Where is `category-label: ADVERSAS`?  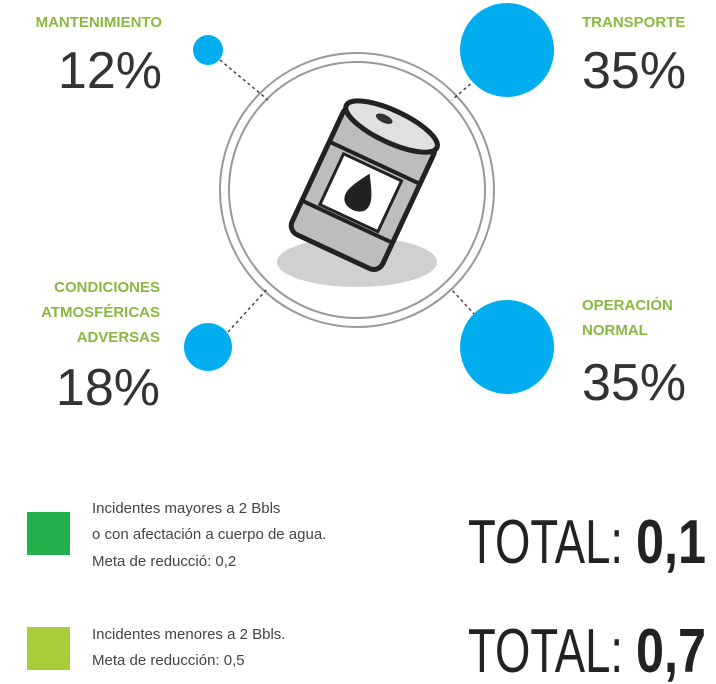 category-label: ADVERSAS is located at coordinates (118, 337).